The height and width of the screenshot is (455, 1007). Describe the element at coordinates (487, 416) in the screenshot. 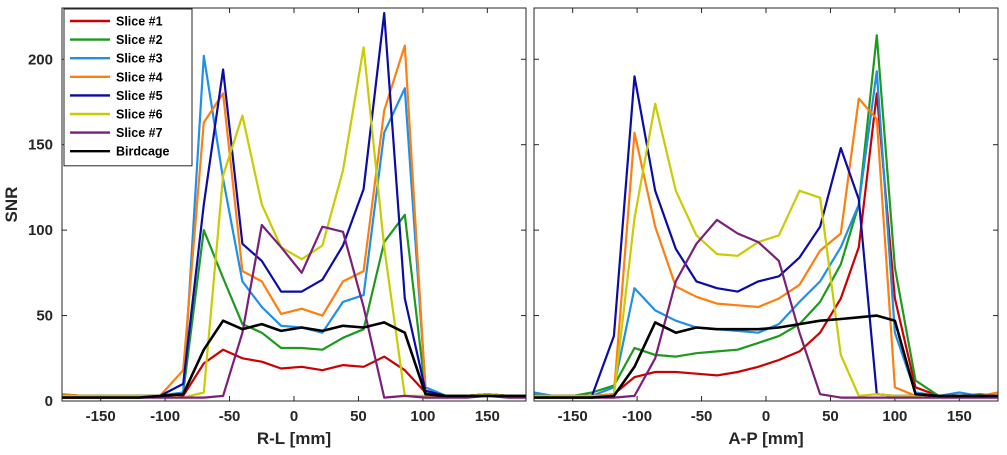

I see `left-x-tick-label: 150` at that location.